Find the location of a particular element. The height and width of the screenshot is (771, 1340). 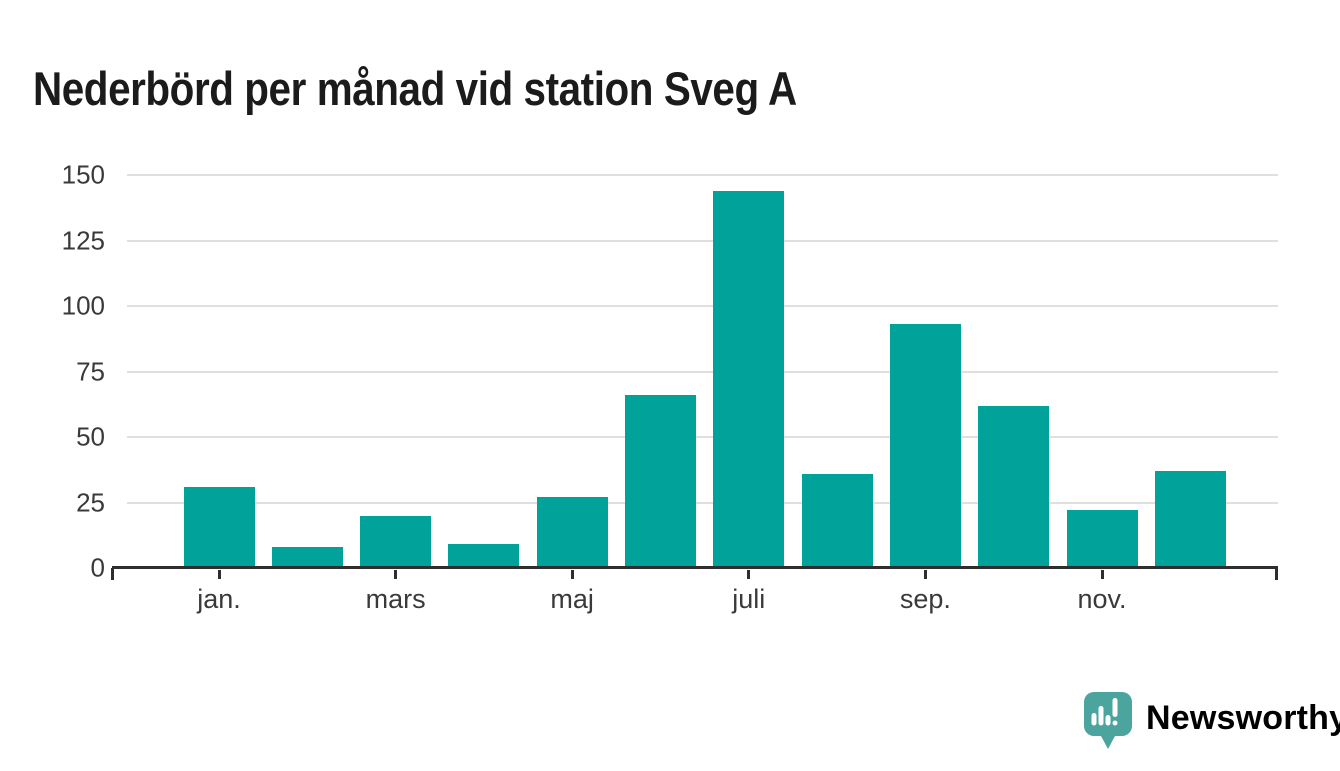

chart-title: Nederbörd per månad vid station Sveg A is located at coordinates (415, 89).